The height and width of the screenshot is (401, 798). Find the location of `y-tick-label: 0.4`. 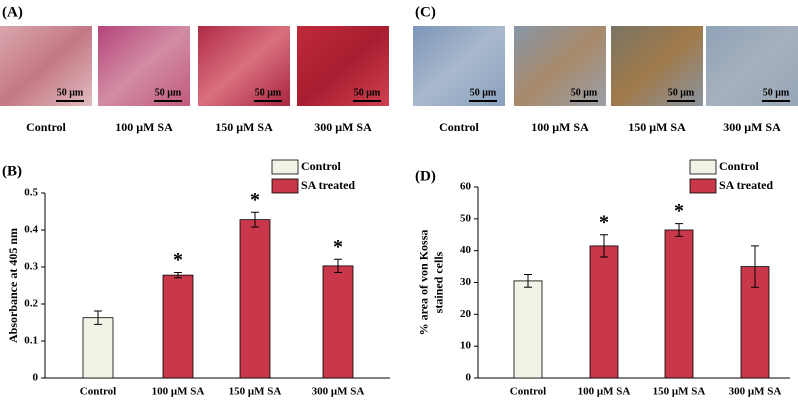

y-tick-label: 0.4 is located at coordinates (31, 230).